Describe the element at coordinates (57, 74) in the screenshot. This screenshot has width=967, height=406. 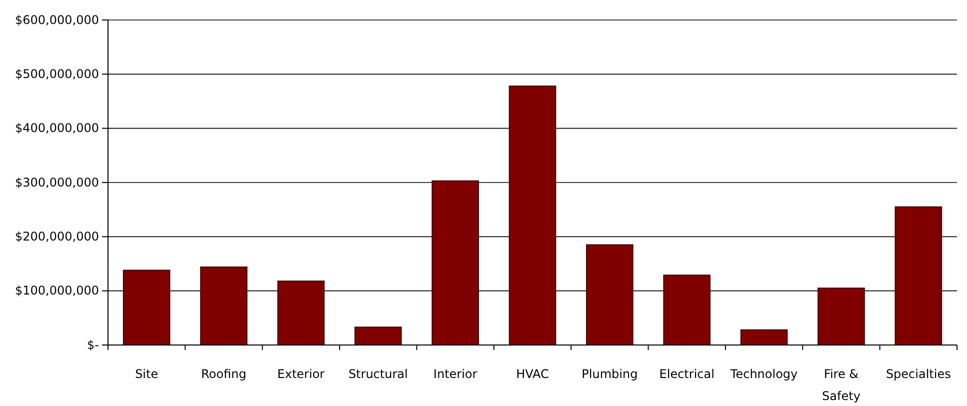
I see `y-tick-label: $500,000,000` at that location.